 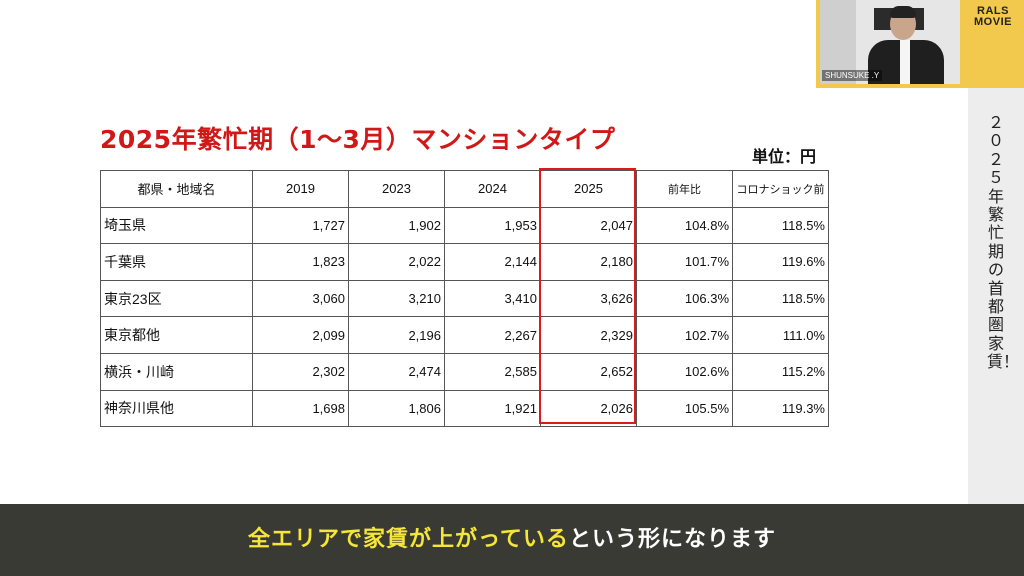 I want to click on header-2023: 2023, so click(x=396, y=189).